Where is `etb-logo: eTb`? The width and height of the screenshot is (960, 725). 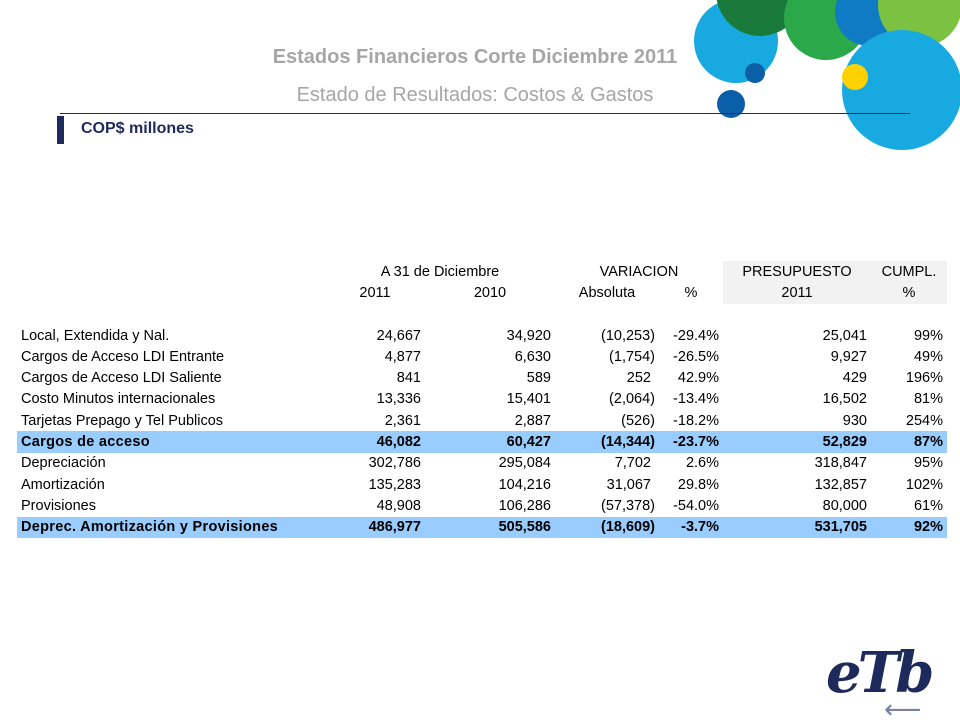
etb-logo: eTb is located at coordinates (880, 673).